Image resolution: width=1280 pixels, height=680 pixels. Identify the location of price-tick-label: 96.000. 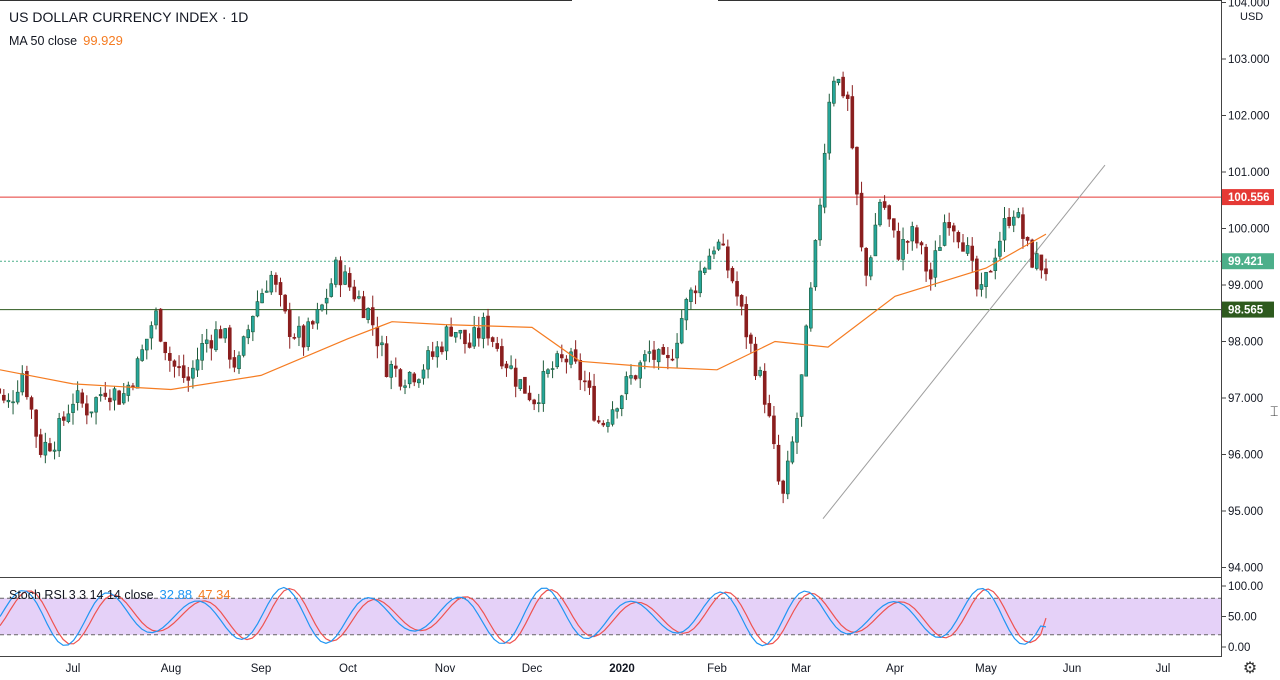
(1245, 456).